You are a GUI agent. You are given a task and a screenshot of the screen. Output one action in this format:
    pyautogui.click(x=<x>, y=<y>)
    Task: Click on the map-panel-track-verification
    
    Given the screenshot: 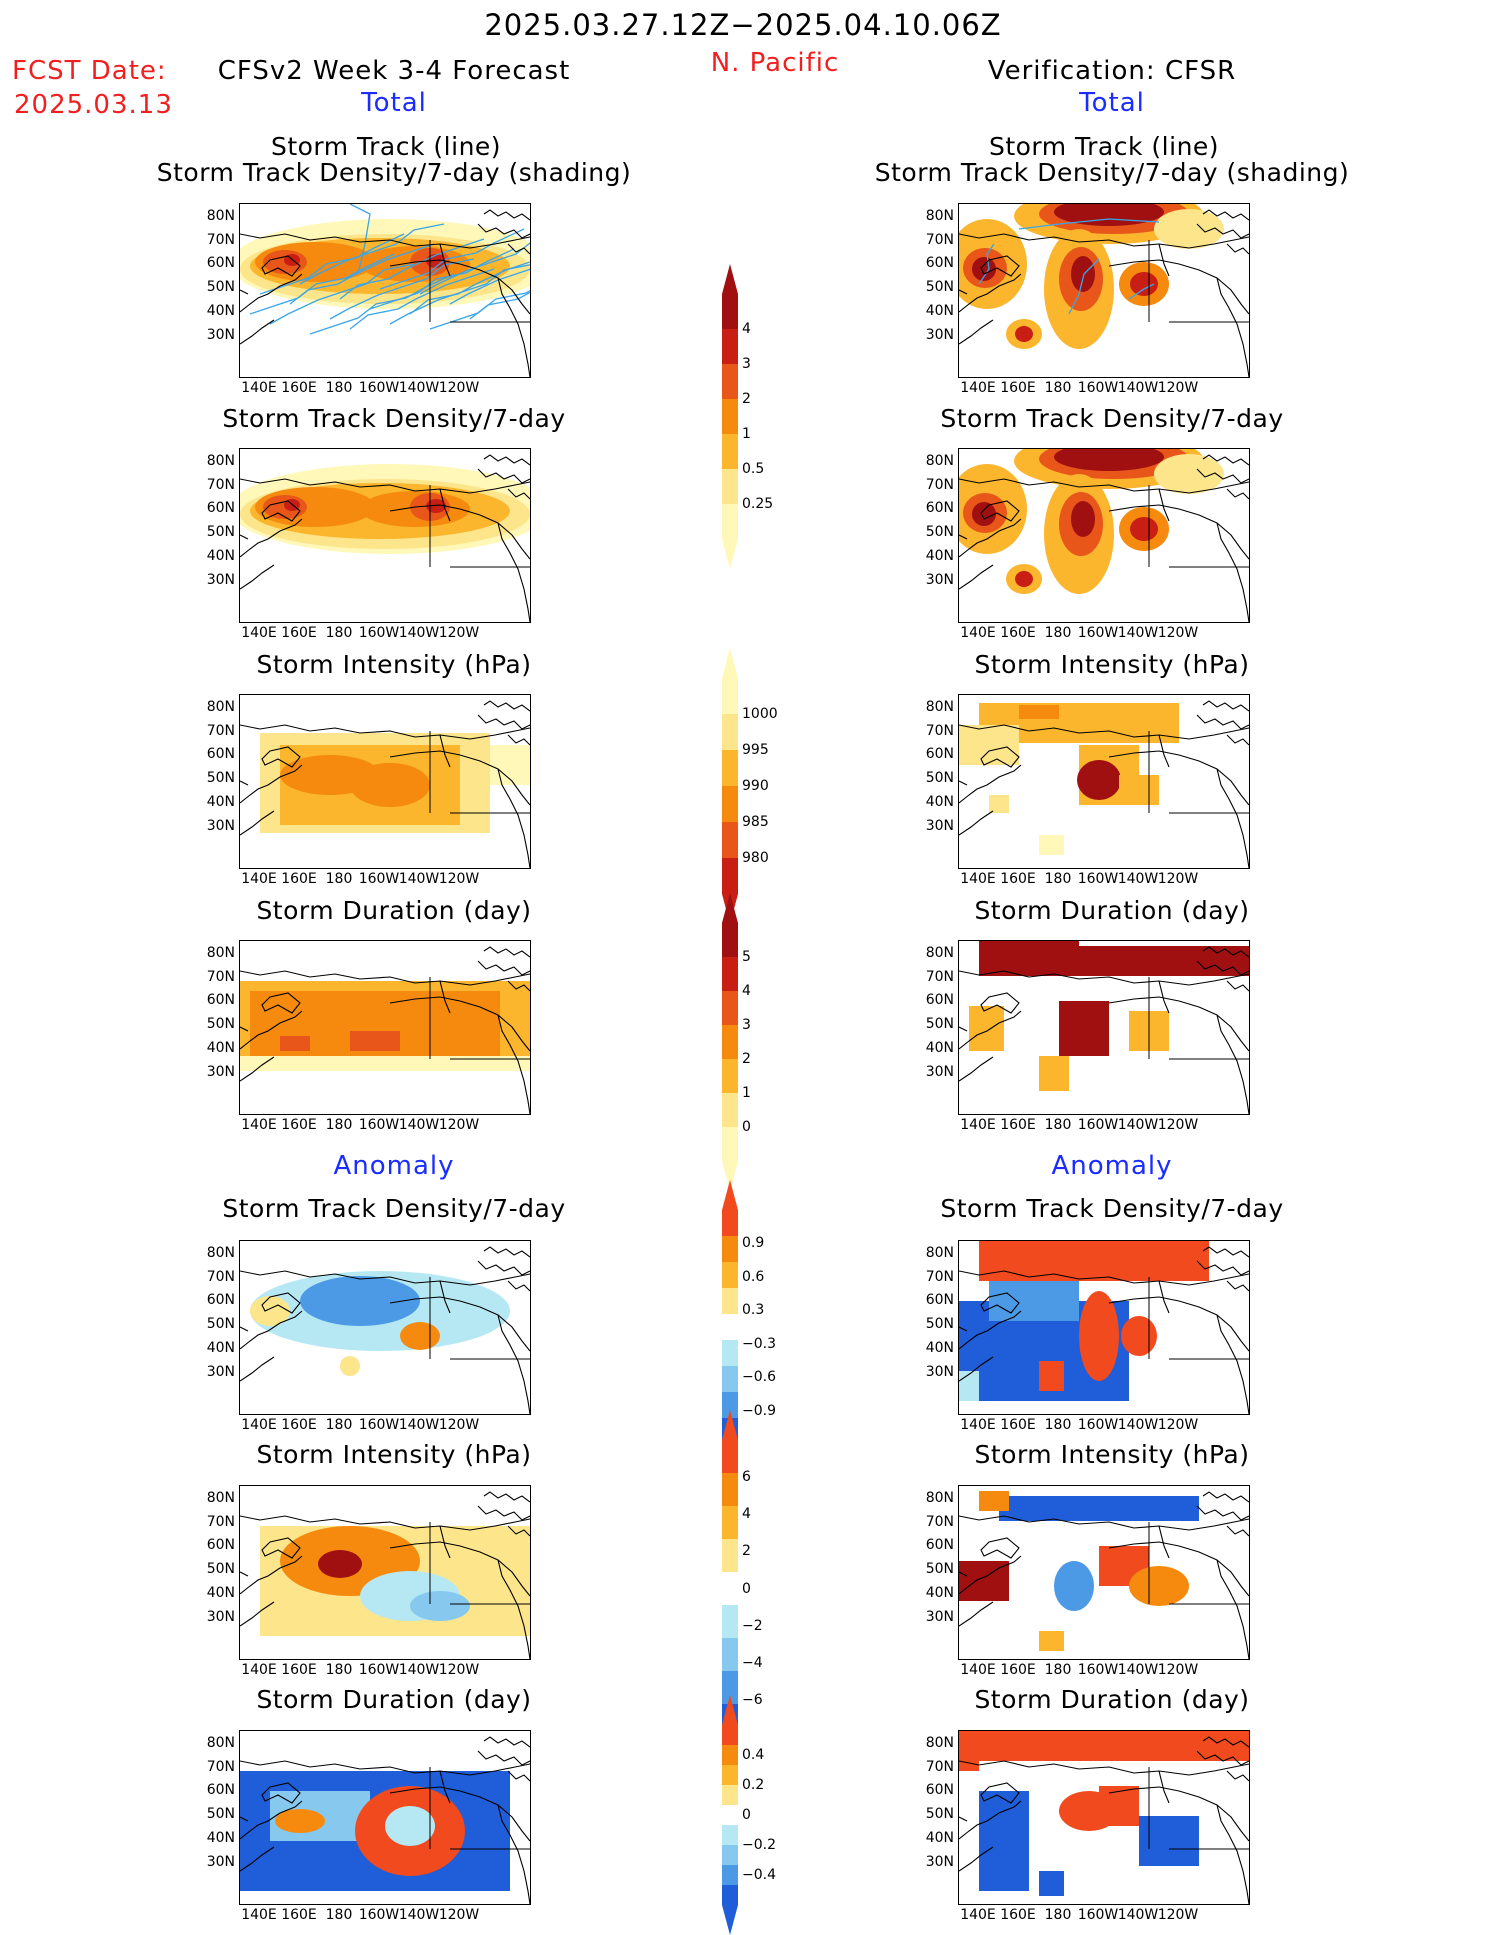 What is the action you would take?
    pyautogui.click(x=1104, y=290)
    